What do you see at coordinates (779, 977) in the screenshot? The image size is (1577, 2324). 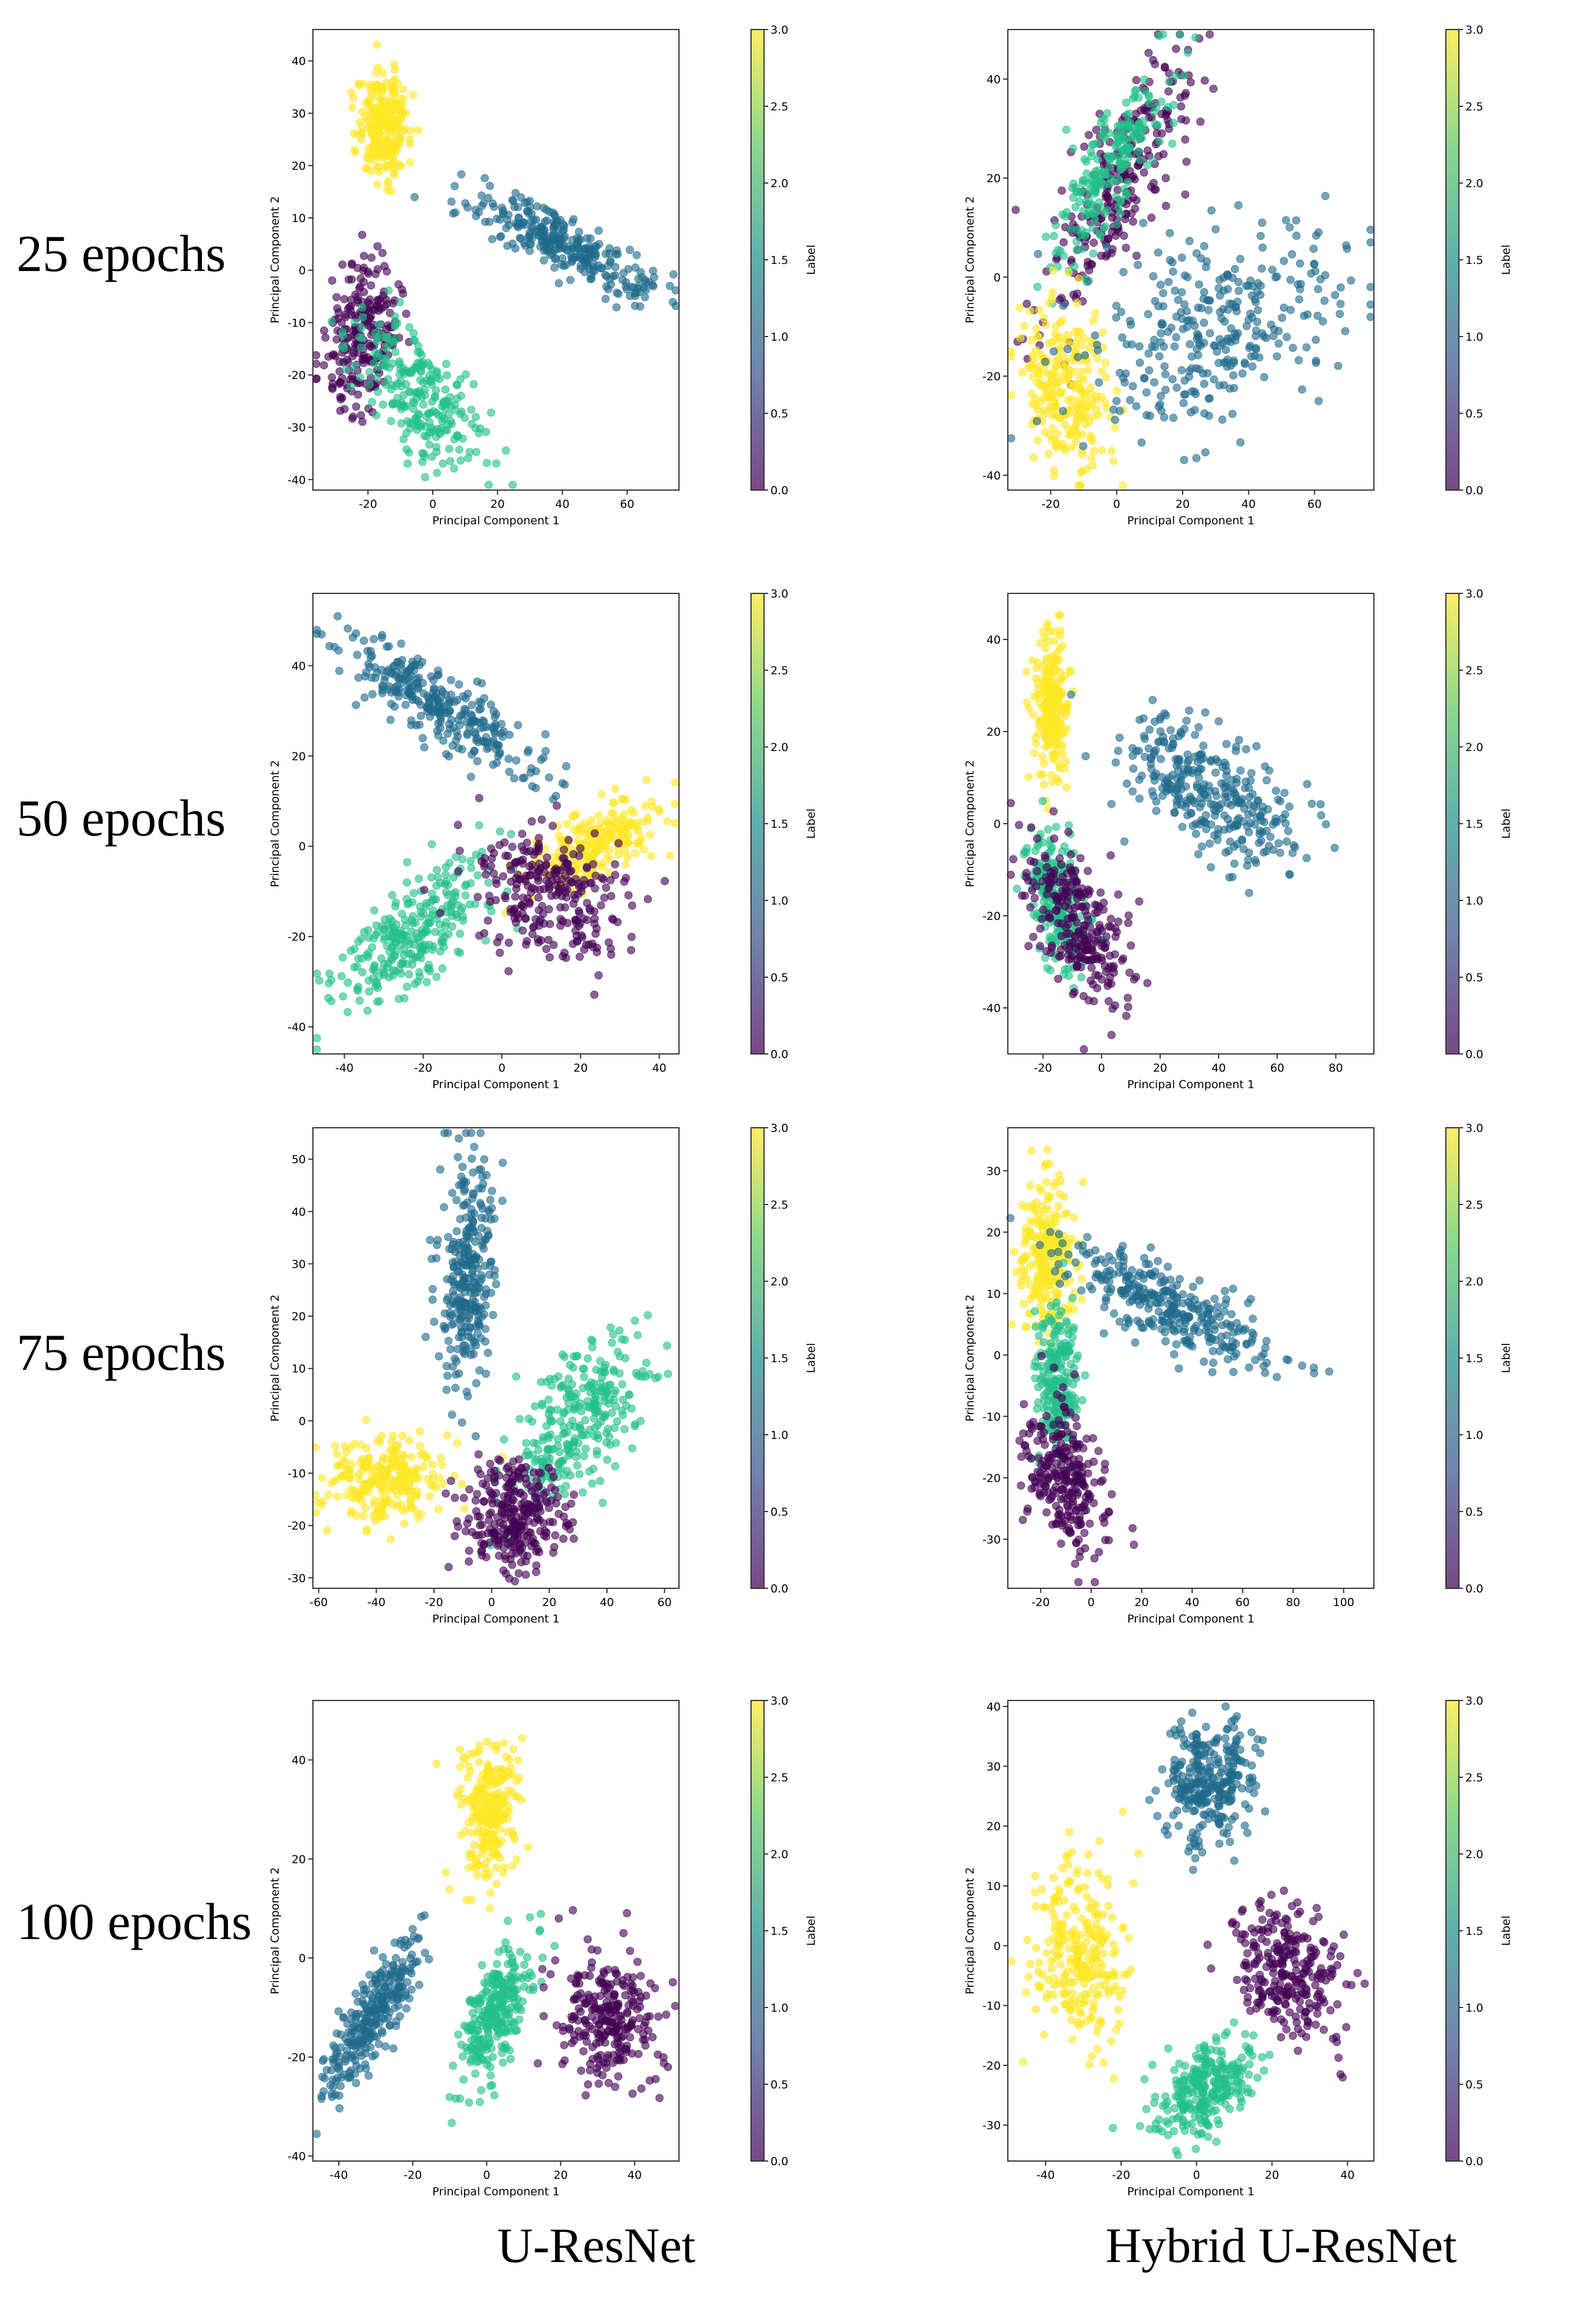 I see `colorbar-tick-label: 0.5` at bounding box center [779, 977].